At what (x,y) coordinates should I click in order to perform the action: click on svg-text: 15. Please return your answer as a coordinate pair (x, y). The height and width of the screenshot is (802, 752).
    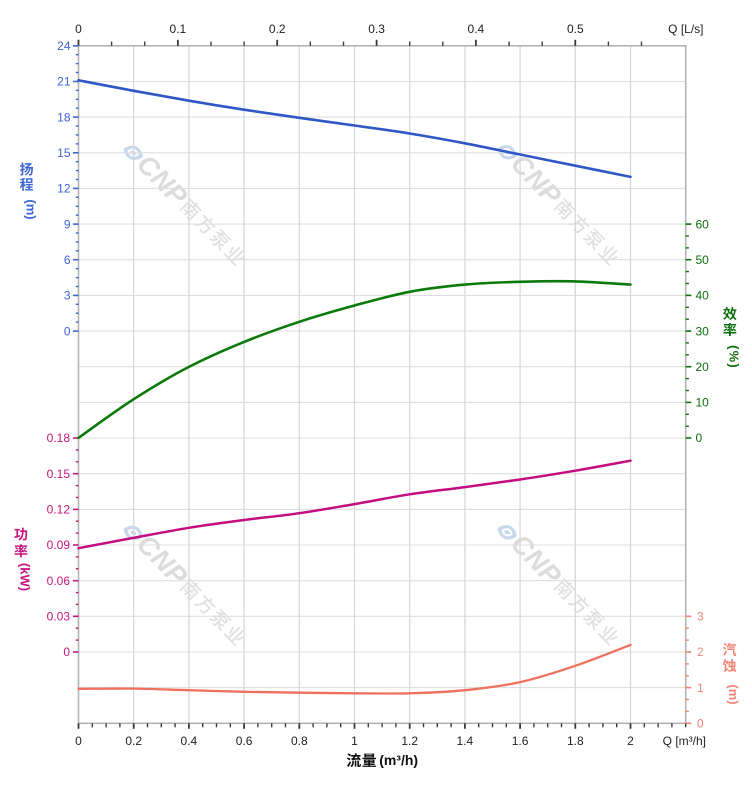
    Looking at the image, I should click on (64, 153).